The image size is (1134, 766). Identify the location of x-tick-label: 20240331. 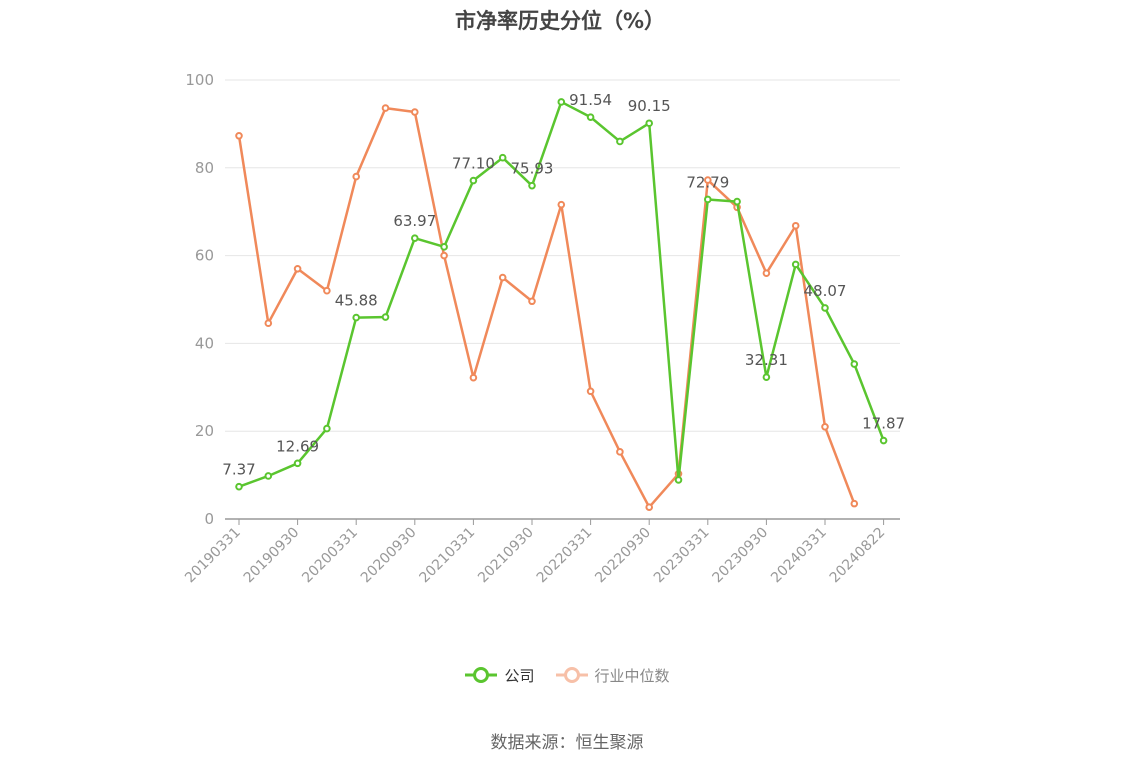
(799, 556).